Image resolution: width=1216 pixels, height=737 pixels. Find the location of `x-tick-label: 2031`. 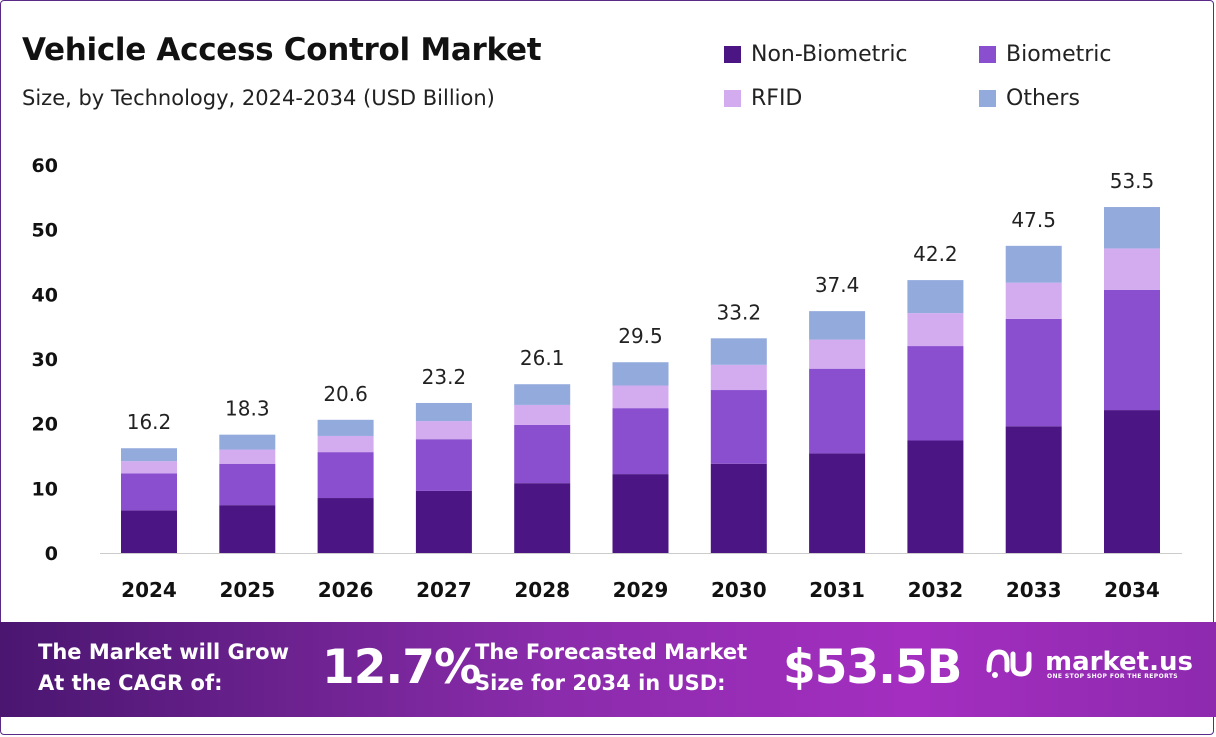

x-tick-label: 2031 is located at coordinates (837, 590).